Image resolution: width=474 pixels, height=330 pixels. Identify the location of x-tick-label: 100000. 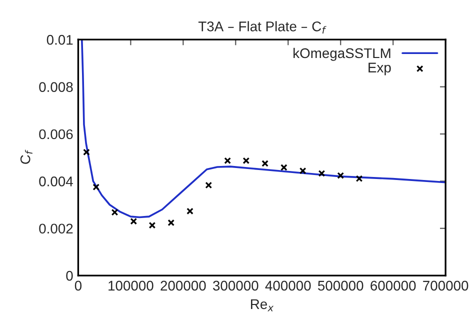
(131, 285).